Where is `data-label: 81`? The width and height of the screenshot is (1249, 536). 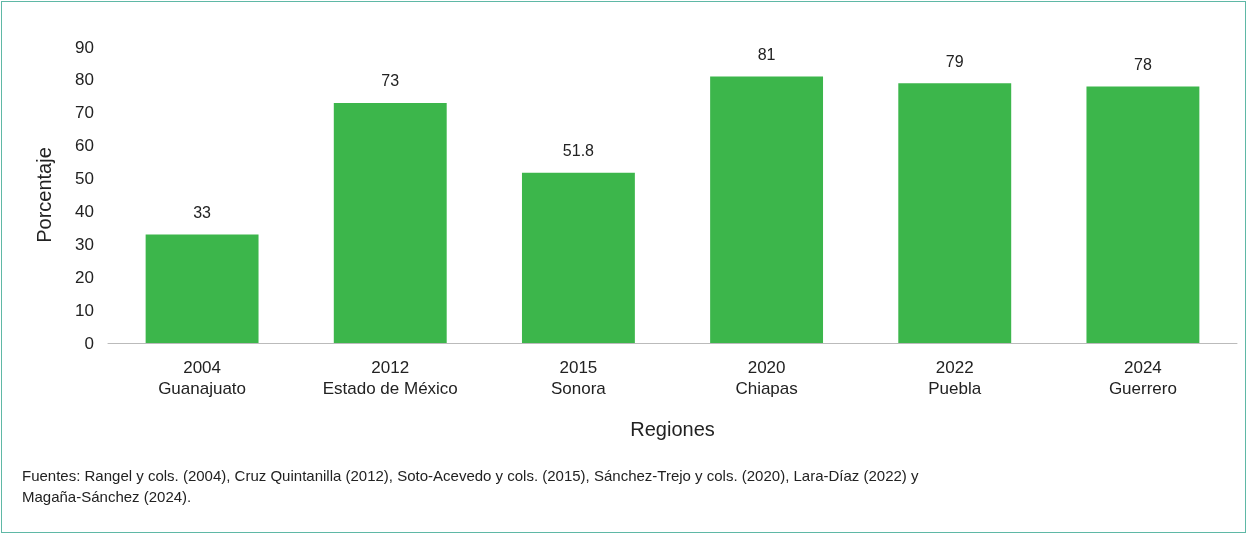
data-label: 81 is located at coordinates (766, 55).